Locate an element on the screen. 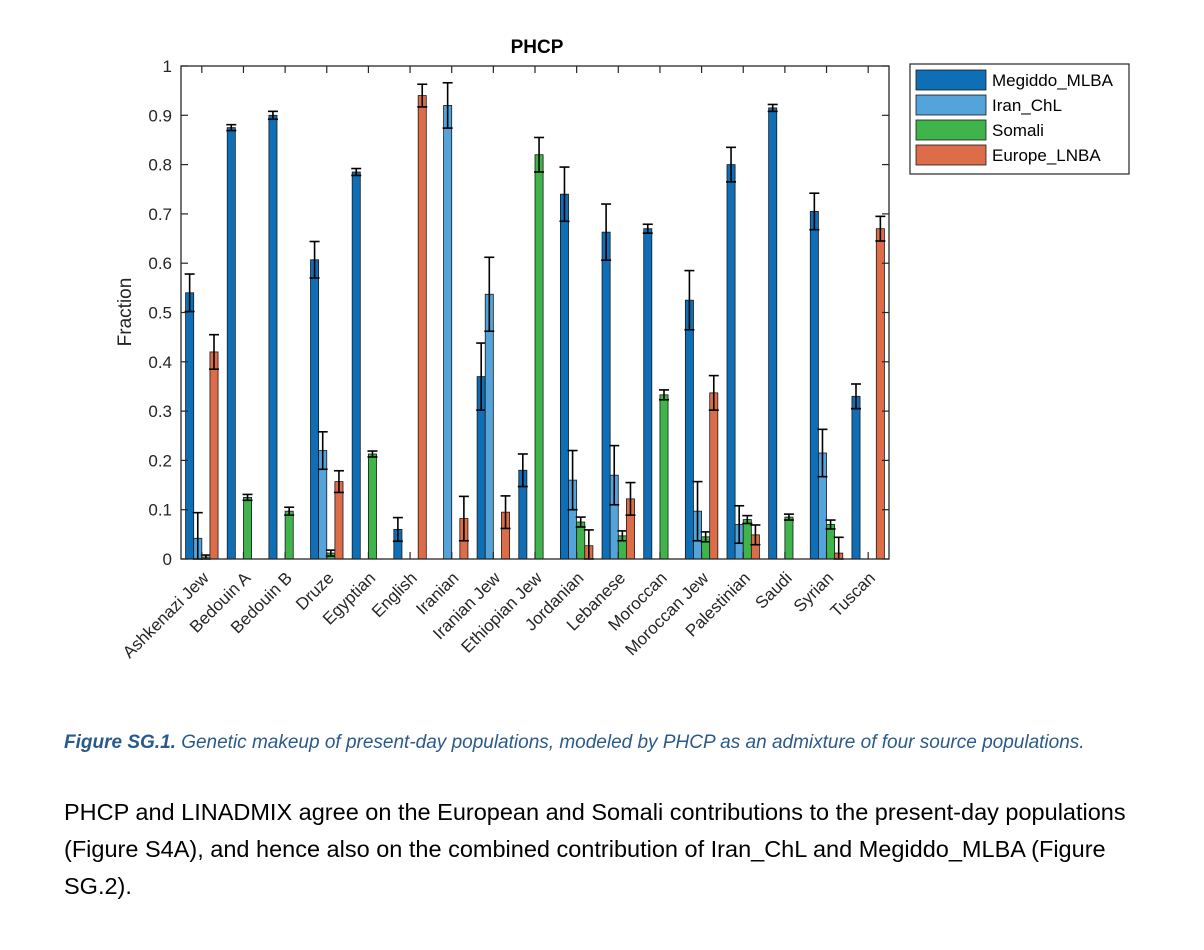 This screenshot has width=1204, height=950. legend-label: Megiddo_MLBA is located at coordinates (1053, 80).